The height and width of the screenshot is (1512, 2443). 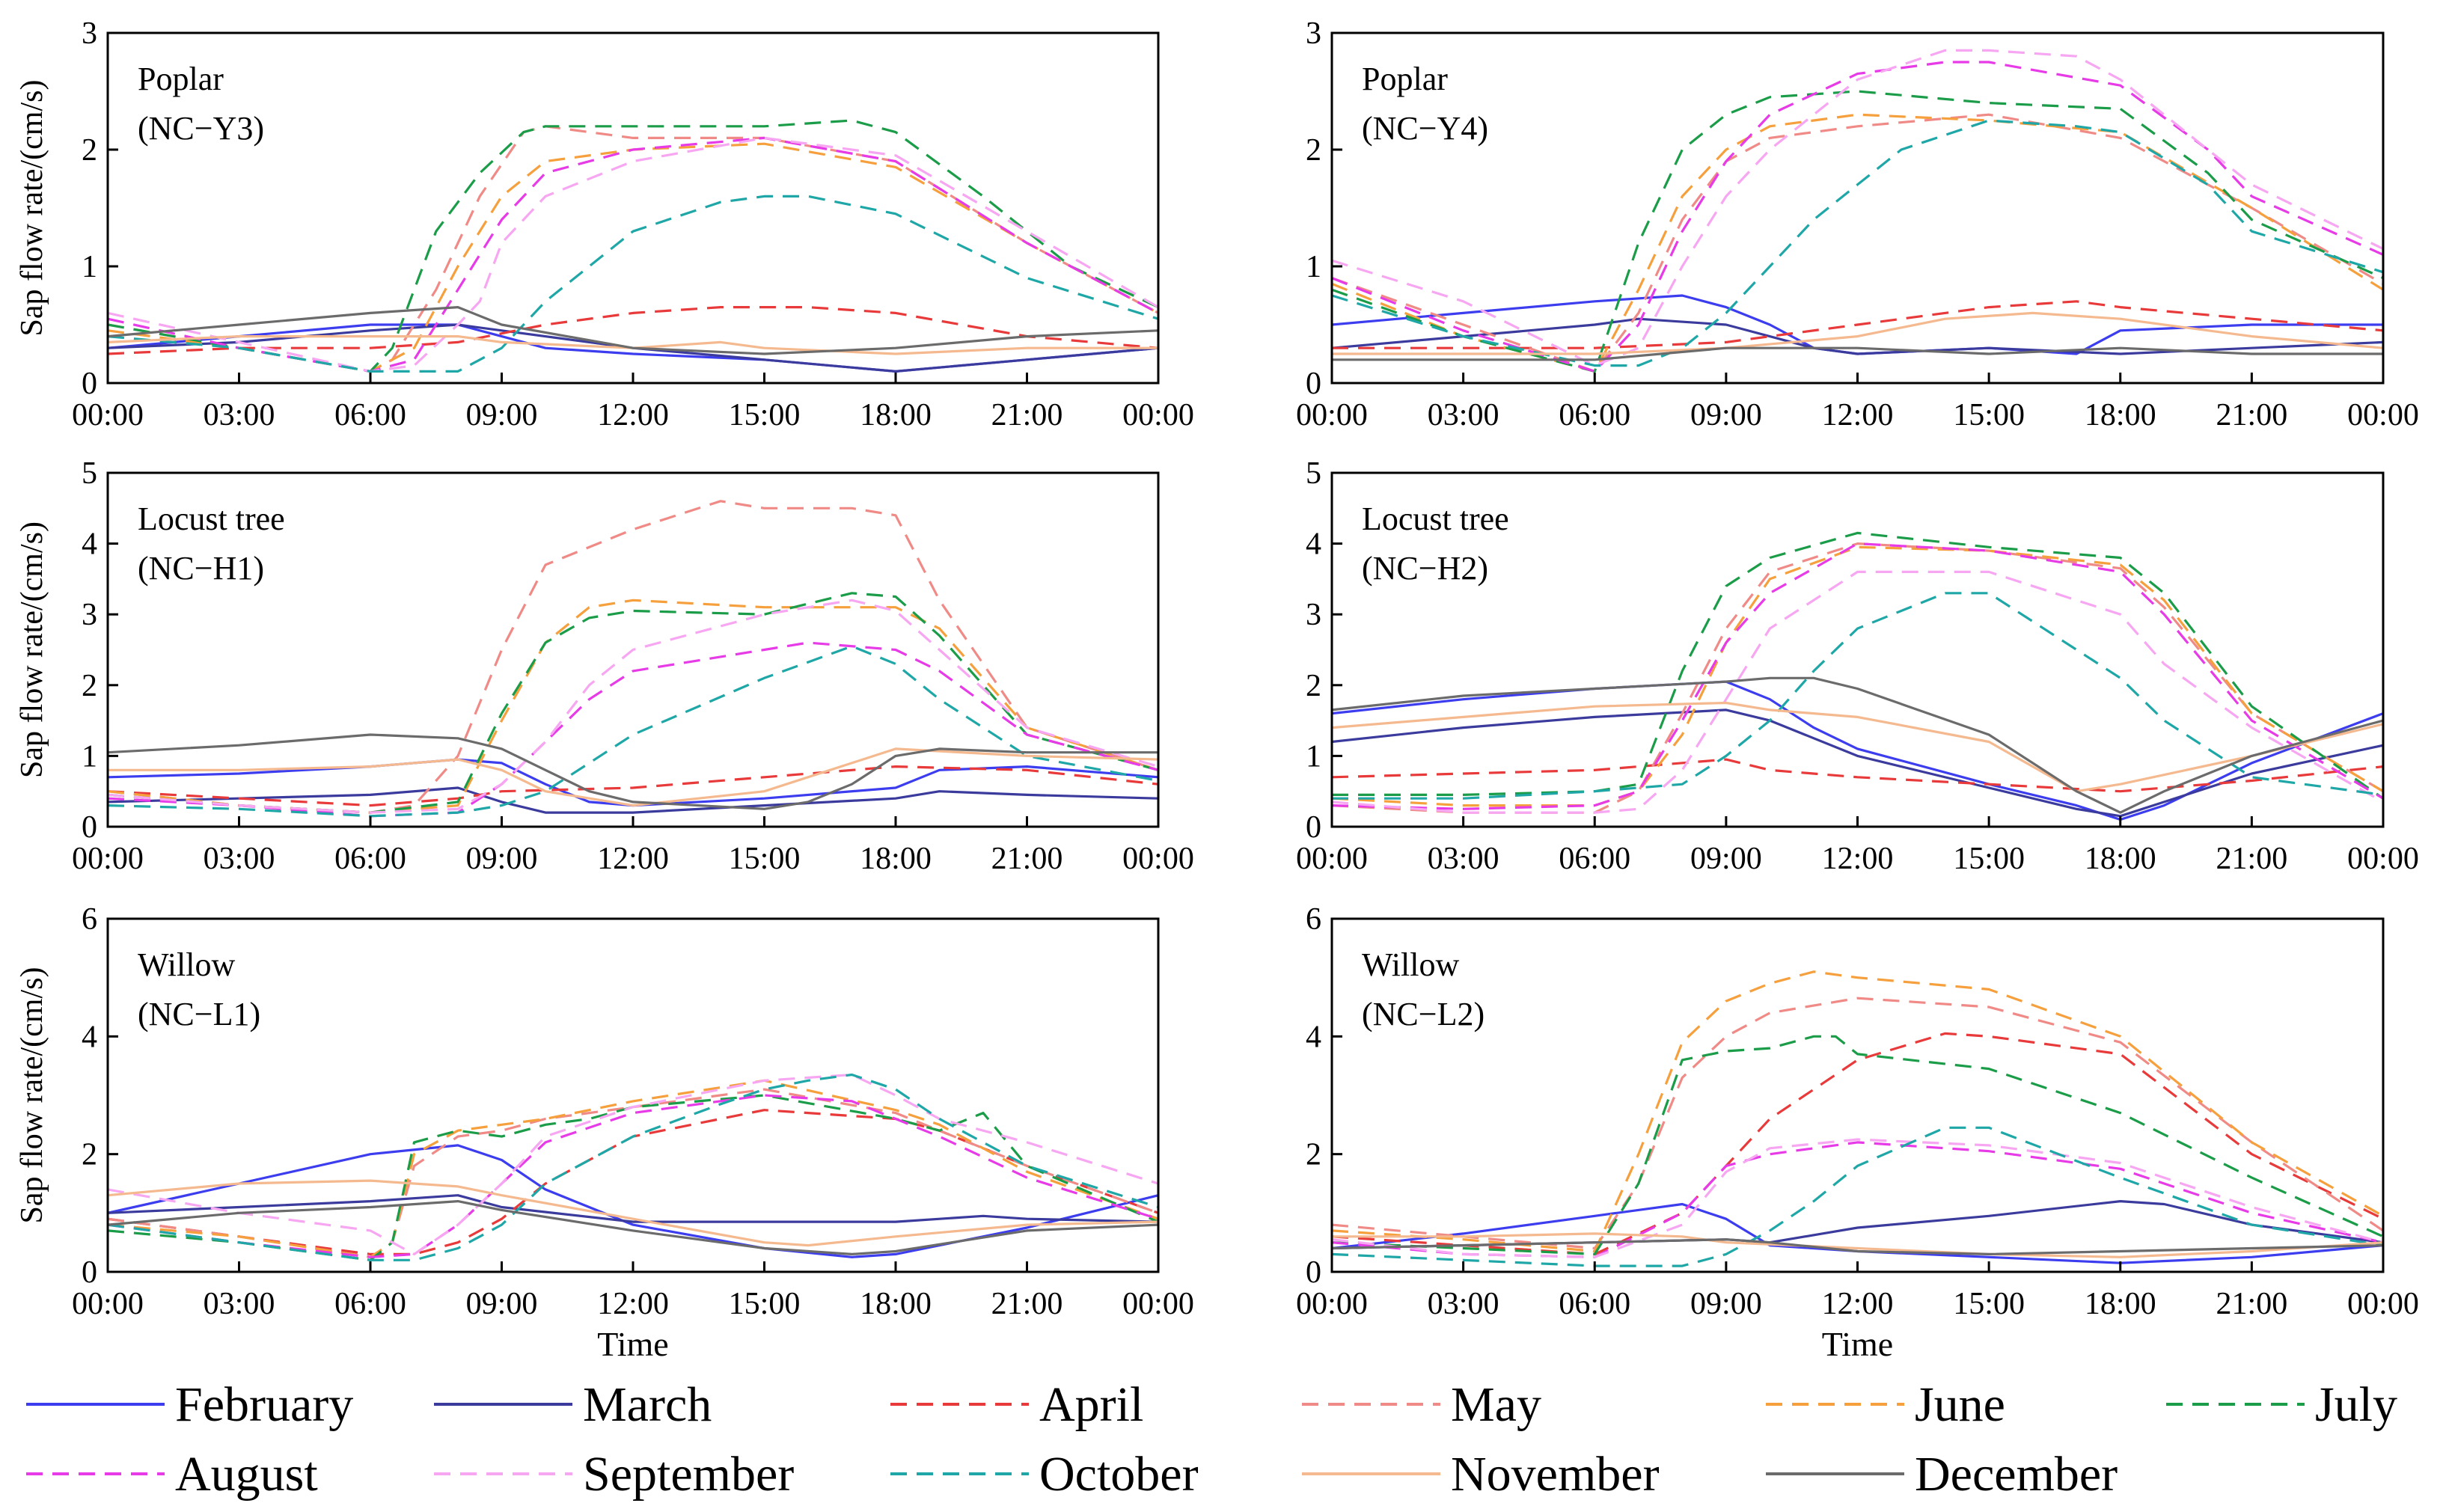 I want to click on y-tick-label: 4, so click(x=89, y=1037).